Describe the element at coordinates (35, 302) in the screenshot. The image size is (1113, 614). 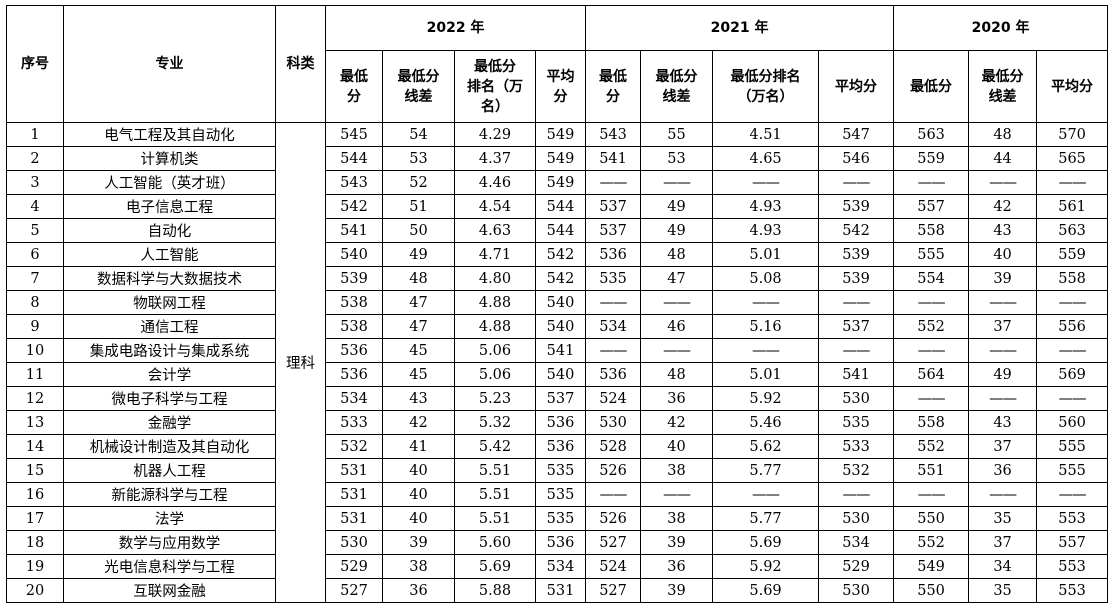
I see `cell-index: 8` at that location.